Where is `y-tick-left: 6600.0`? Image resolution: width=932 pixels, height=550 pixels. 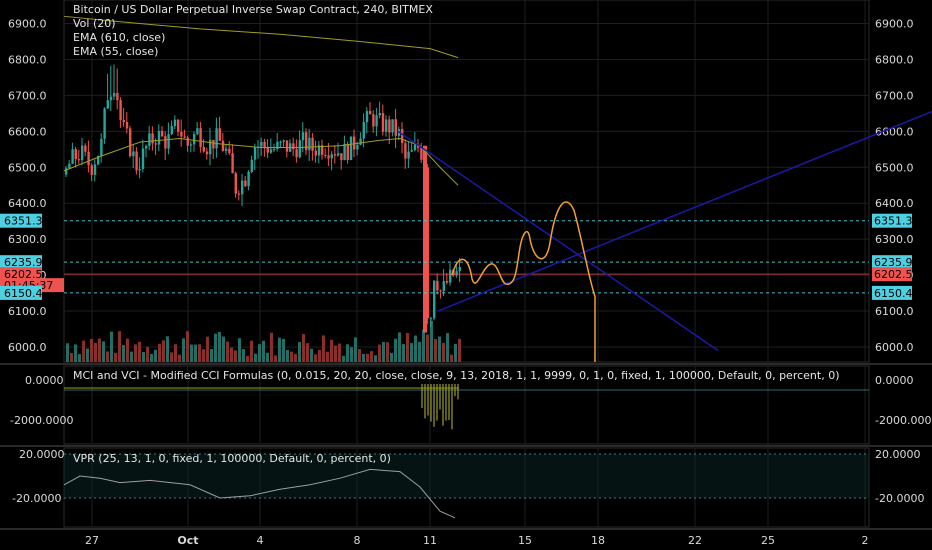 y-tick-left: 6600.0 is located at coordinates (27, 131).